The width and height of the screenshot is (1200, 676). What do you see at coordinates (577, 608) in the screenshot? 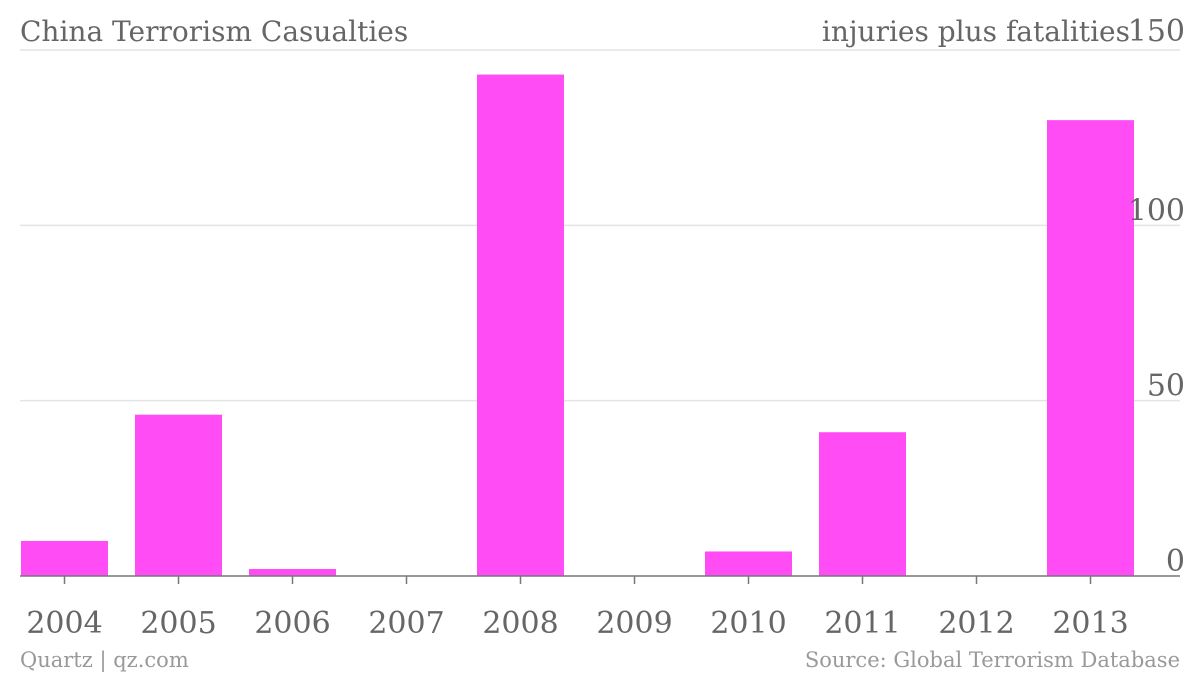
I see `x-ticks: 2004 2005 2006 2007 2008 2009 2010 2011 2012 2013` at bounding box center [577, 608].